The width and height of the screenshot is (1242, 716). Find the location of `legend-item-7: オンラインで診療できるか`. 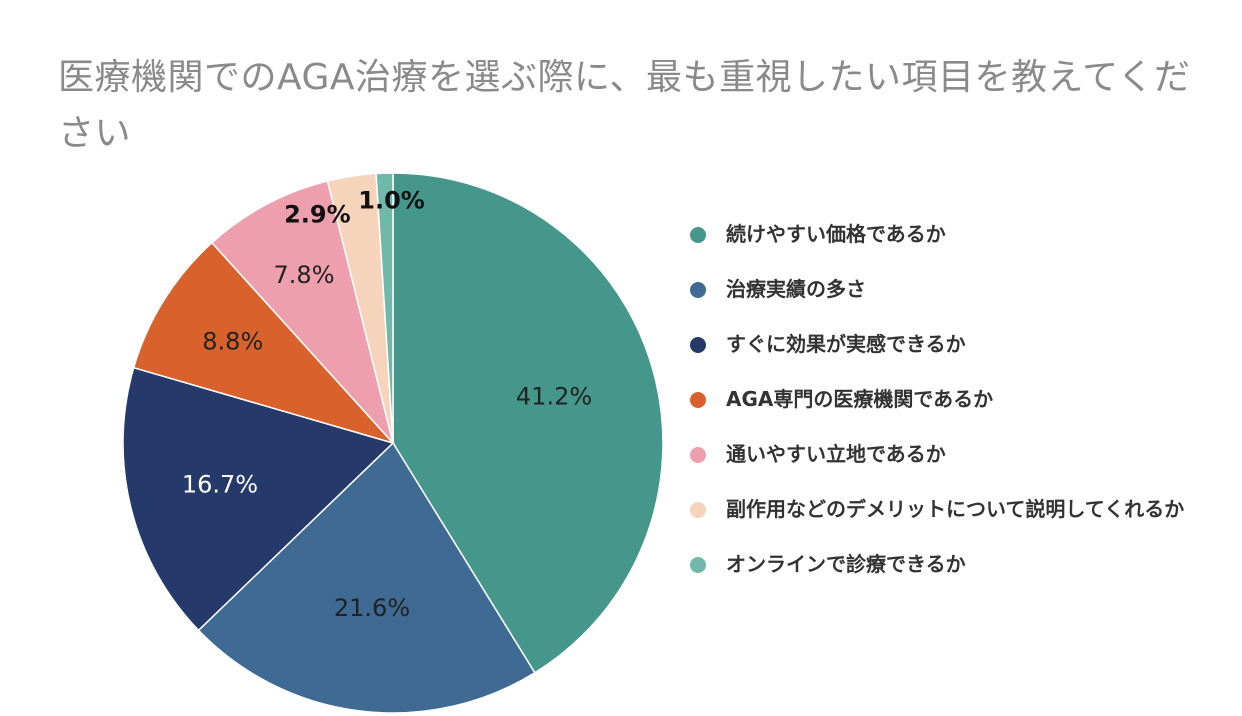

legend-item-7: オンラインで診療できるか is located at coordinates (950, 564).